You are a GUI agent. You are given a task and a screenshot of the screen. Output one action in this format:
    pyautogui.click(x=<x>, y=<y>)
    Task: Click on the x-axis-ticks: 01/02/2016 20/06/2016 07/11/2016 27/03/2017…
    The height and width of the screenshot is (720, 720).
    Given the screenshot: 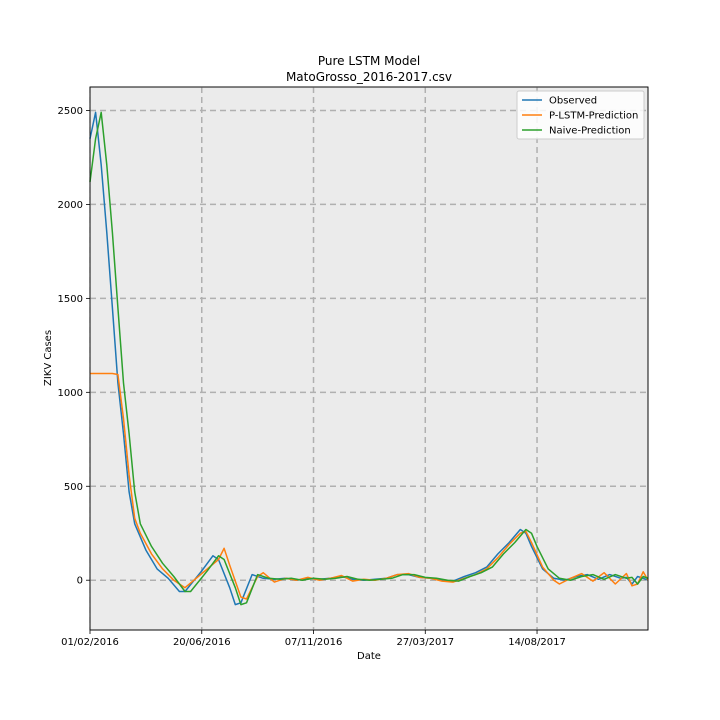 What is the action you would take?
    pyautogui.click(x=313, y=639)
    